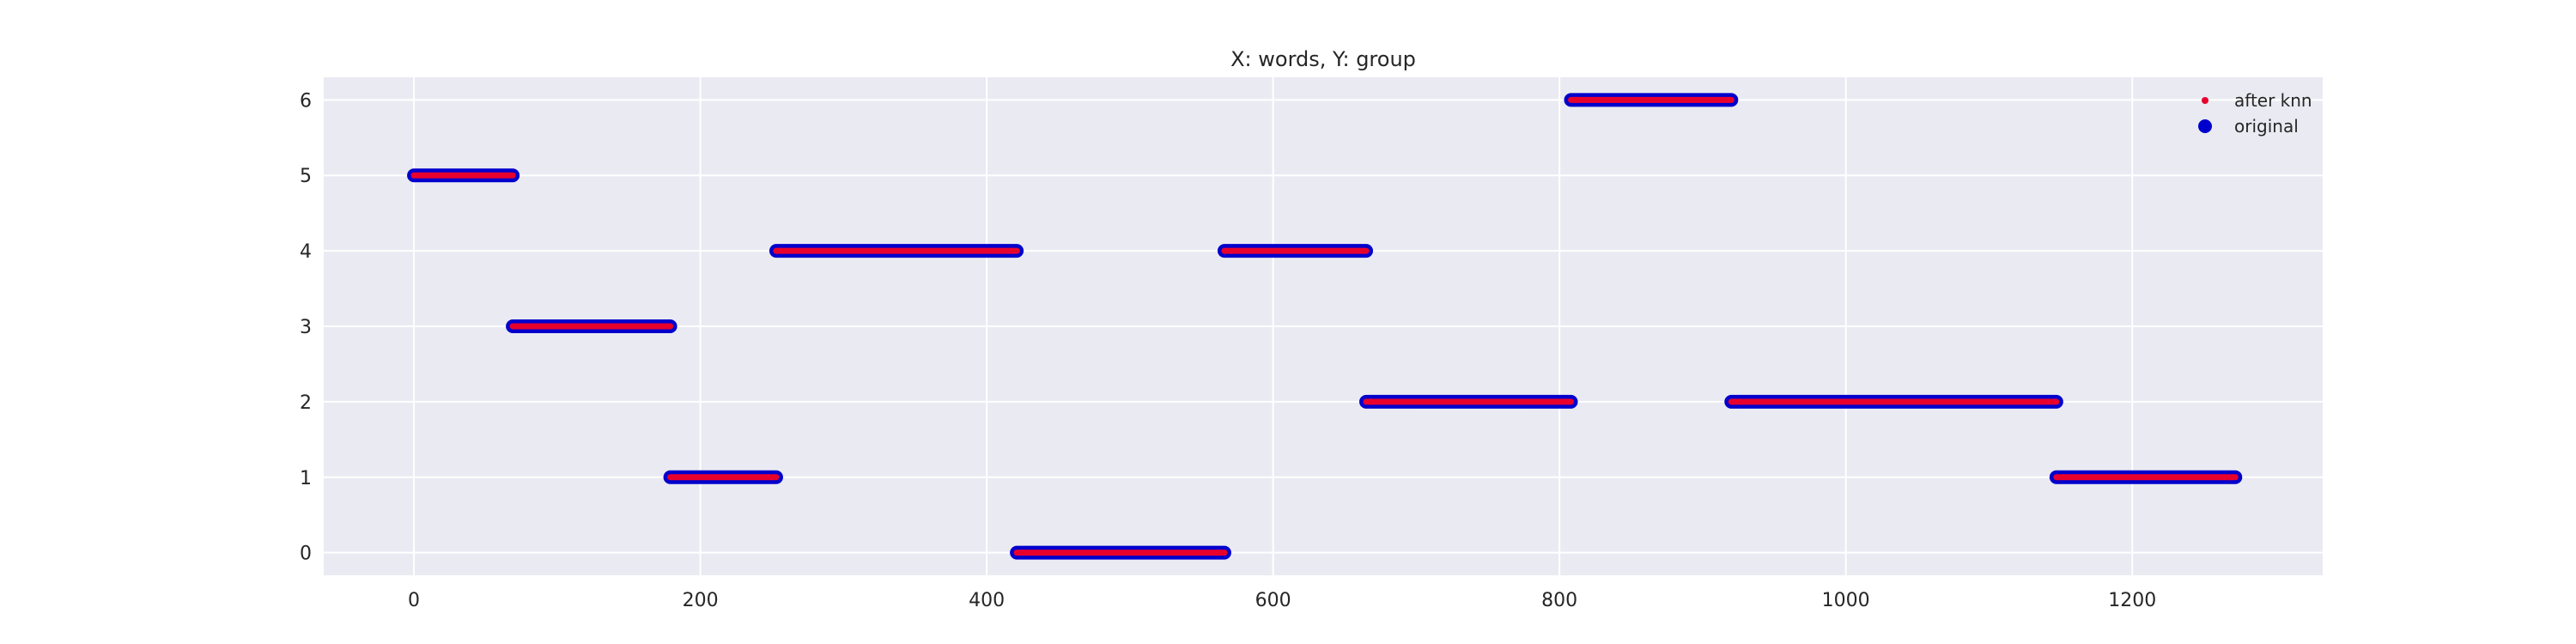  Describe the element at coordinates (306, 252) in the screenshot. I see `y-tick-label: 4` at that location.